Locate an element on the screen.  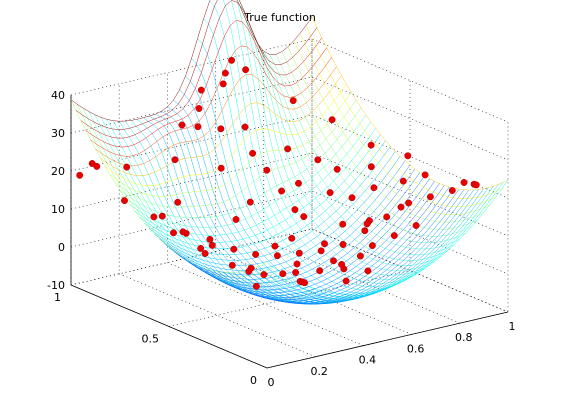
x-tick-label-3: 0.6 is located at coordinates (416, 348).